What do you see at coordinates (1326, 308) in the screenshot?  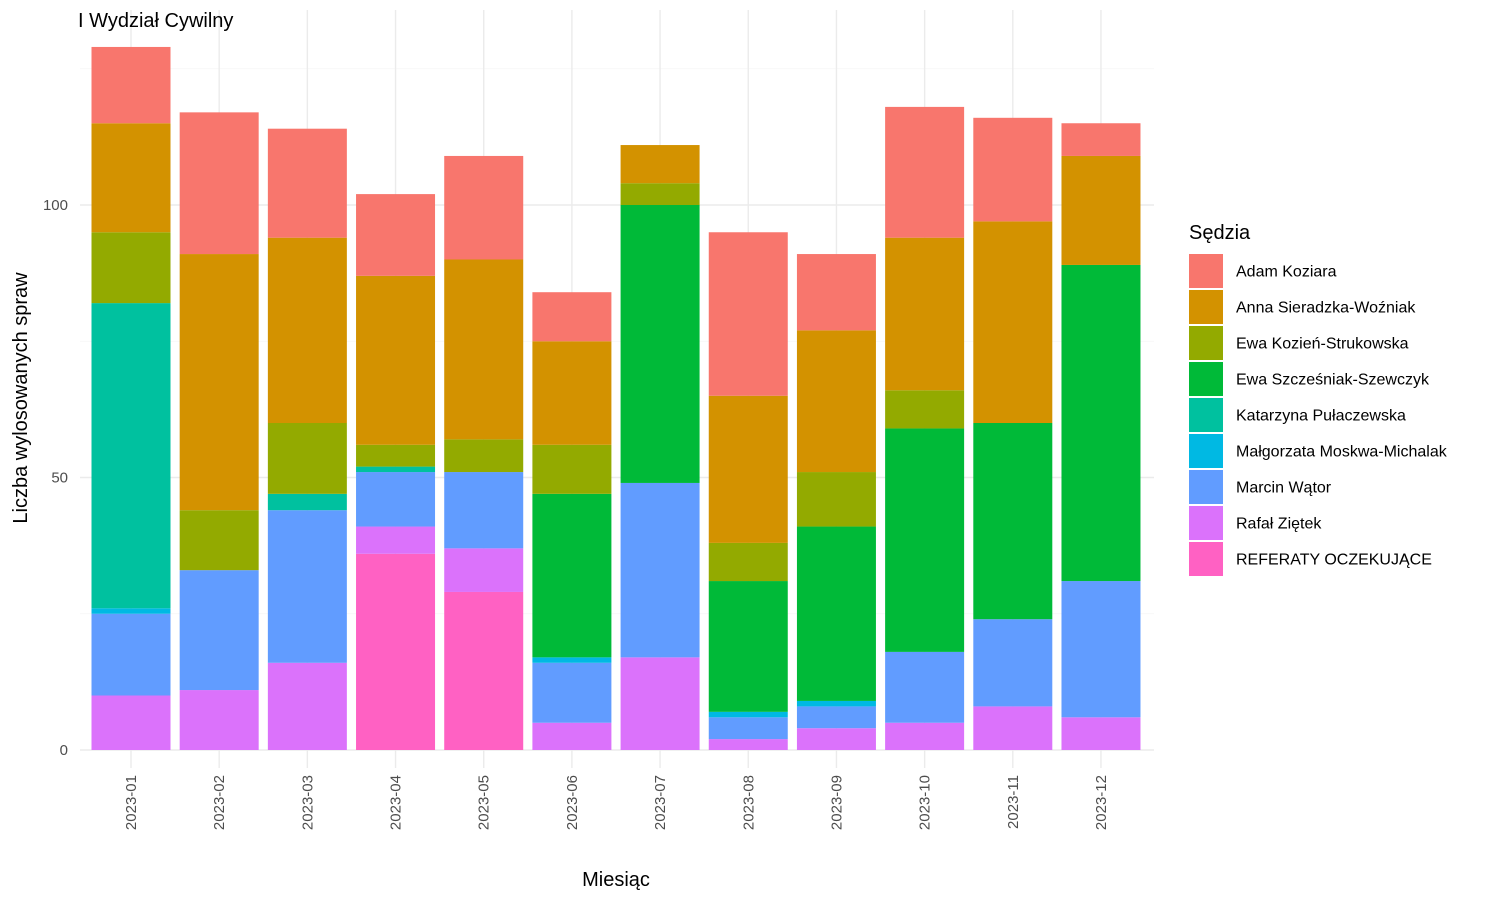 I see `legend-label: Anna Sieradzka-Woźniak` at bounding box center [1326, 308].